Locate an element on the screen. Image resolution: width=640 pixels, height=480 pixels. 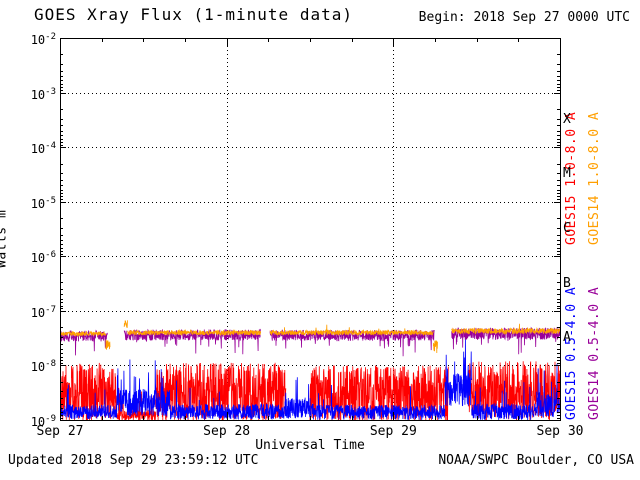
y-tick-label: 10⁻⁷ is located at coordinates (43, 312).